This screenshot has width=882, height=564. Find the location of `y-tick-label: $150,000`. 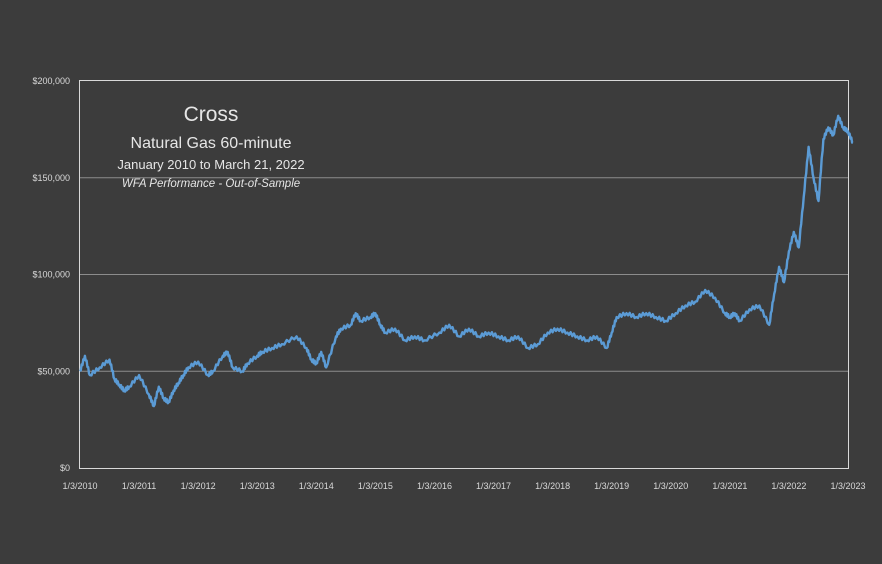

y-tick-label: $150,000 is located at coordinates (51, 178).